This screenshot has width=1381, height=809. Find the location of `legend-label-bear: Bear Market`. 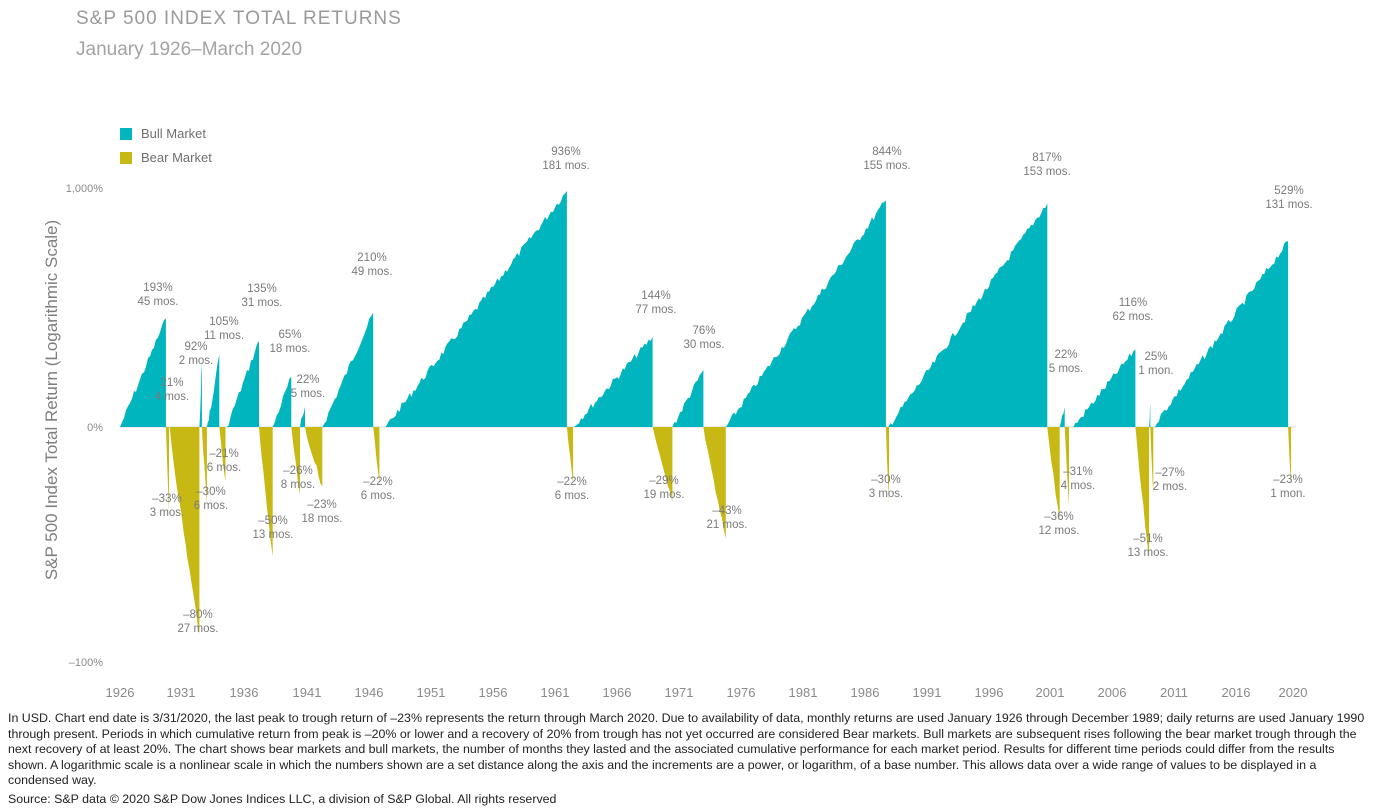

legend-label-bear: Bear Market is located at coordinates (176, 157).